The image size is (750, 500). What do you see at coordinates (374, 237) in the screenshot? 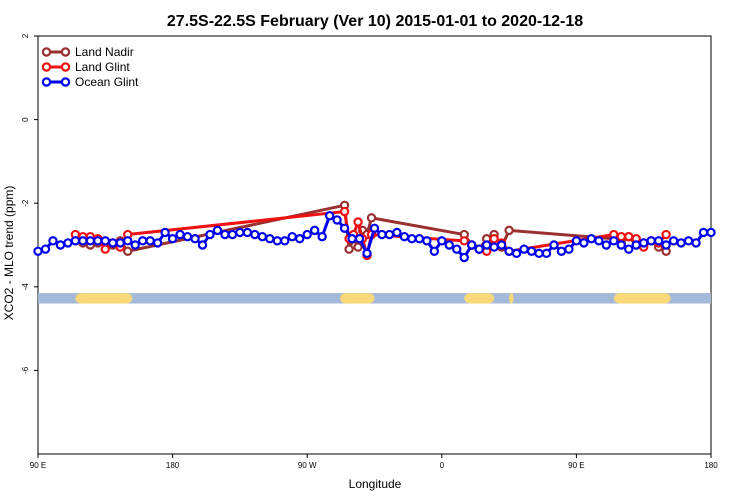
I see `series-ocean-glint` at bounding box center [374, 237].